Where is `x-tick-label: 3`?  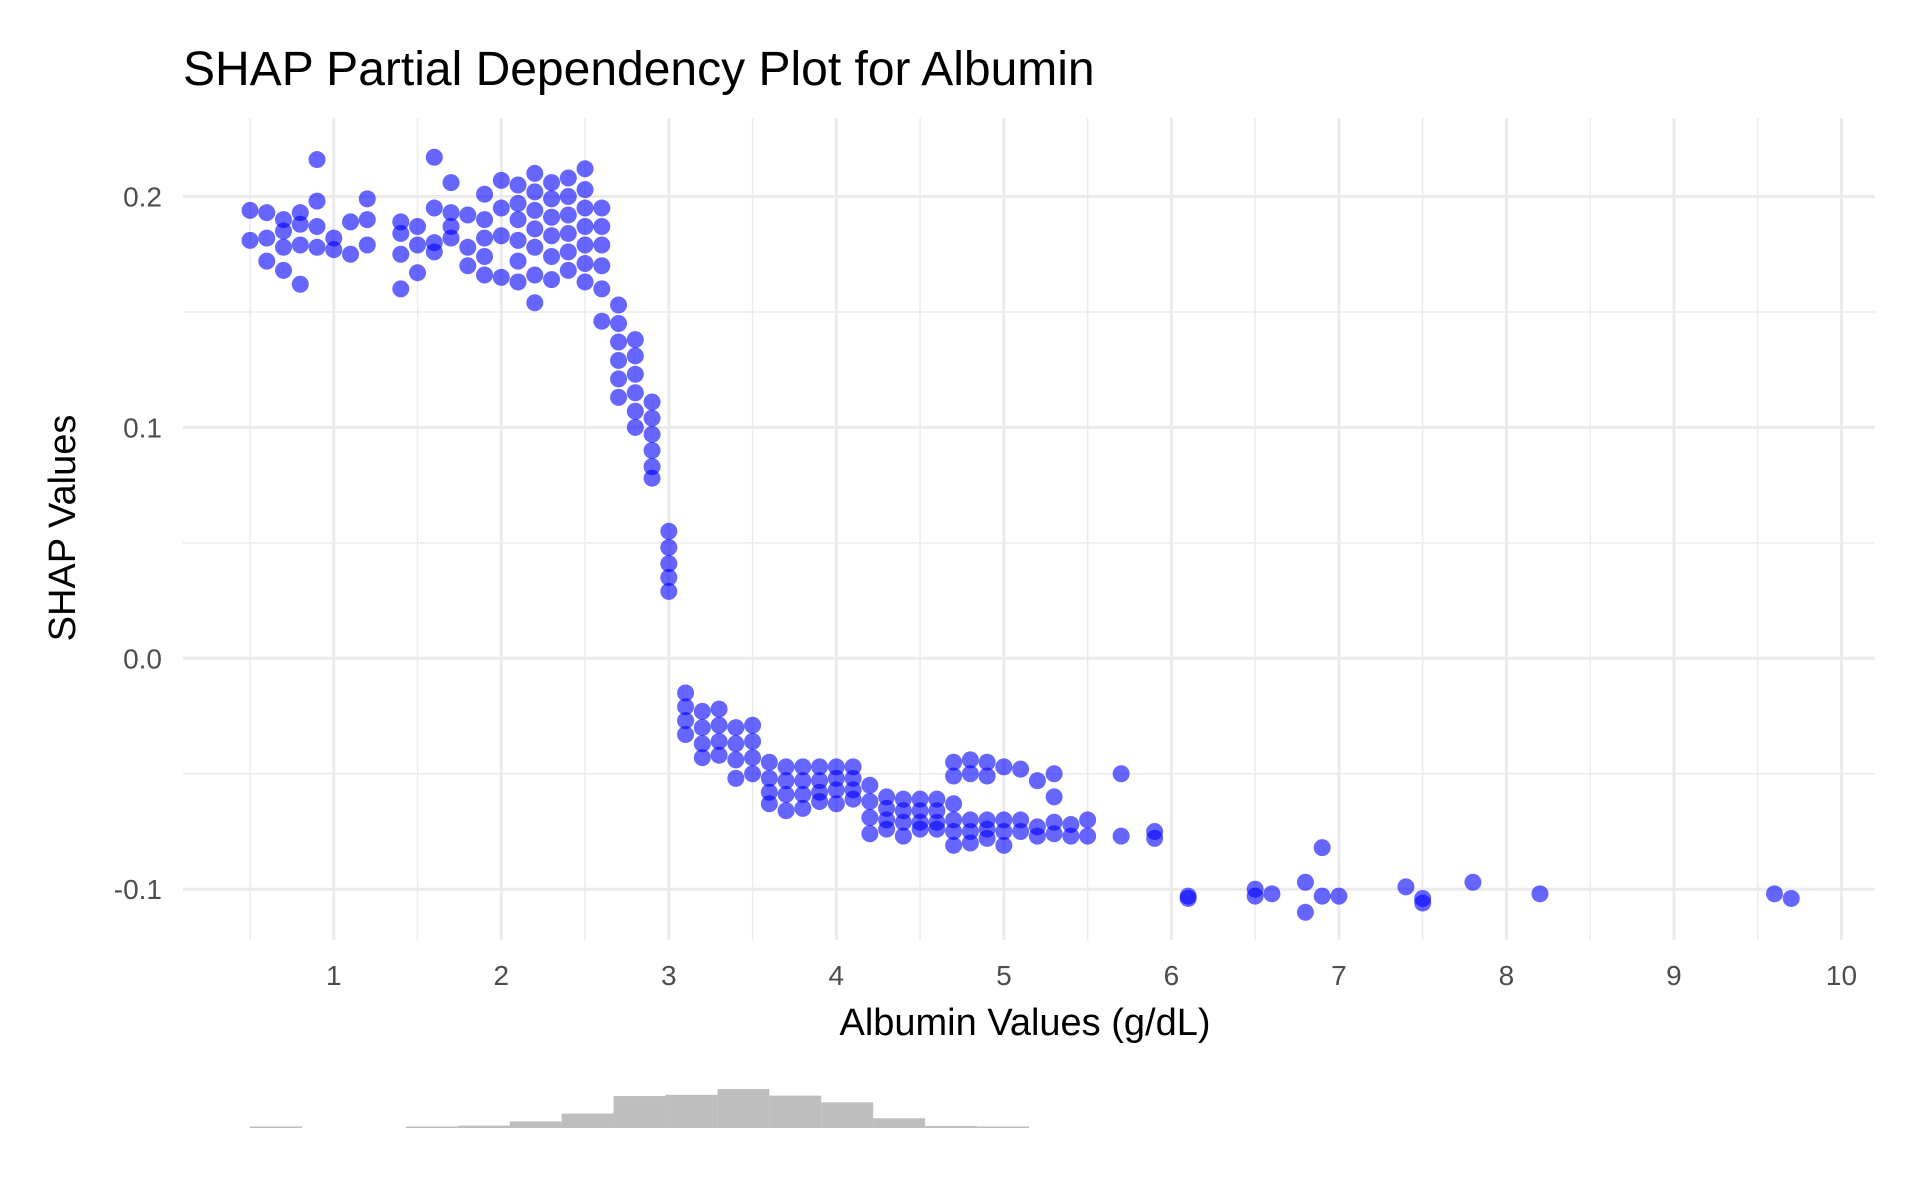 x-tick-label: 3 is located at coordinates (669, 975).